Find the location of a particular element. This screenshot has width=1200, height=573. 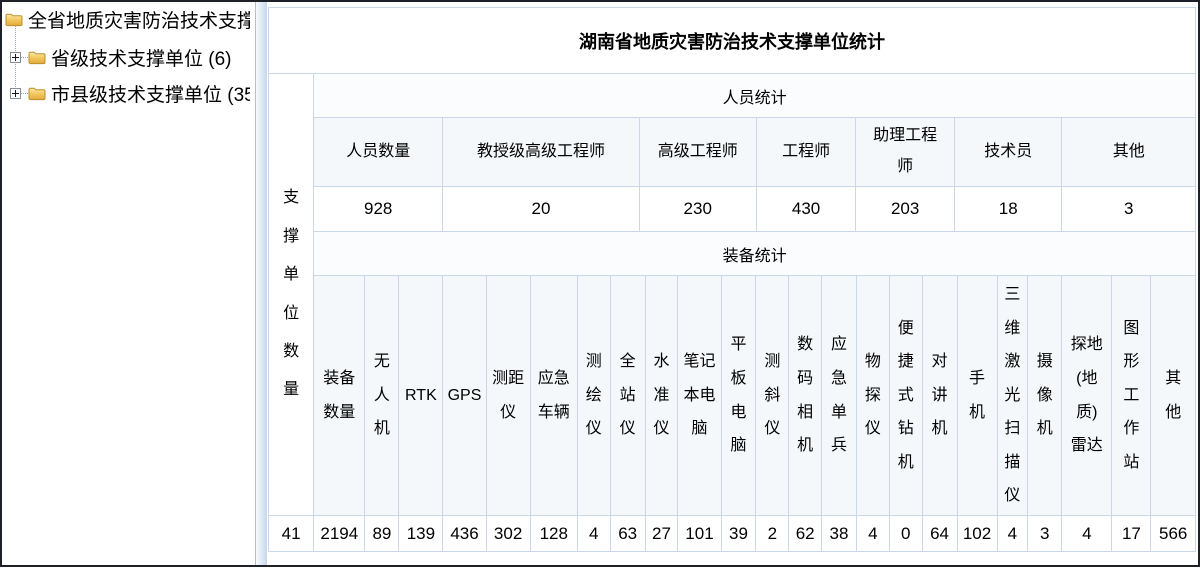

equipment-col-header: 笔记 本电脑 is located at coordinates (699, 395).